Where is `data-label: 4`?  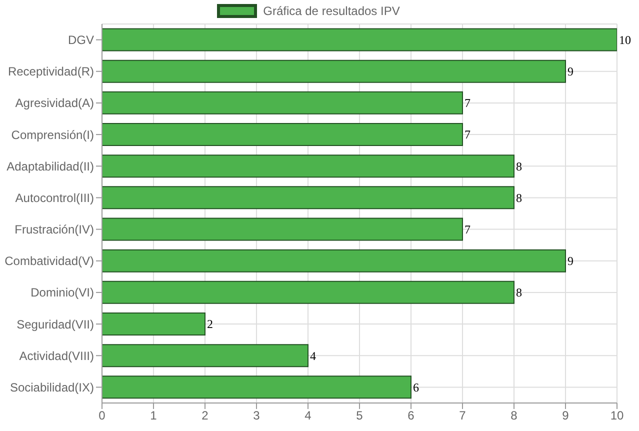 data-label: 4 is located at coordinates (313, 355).